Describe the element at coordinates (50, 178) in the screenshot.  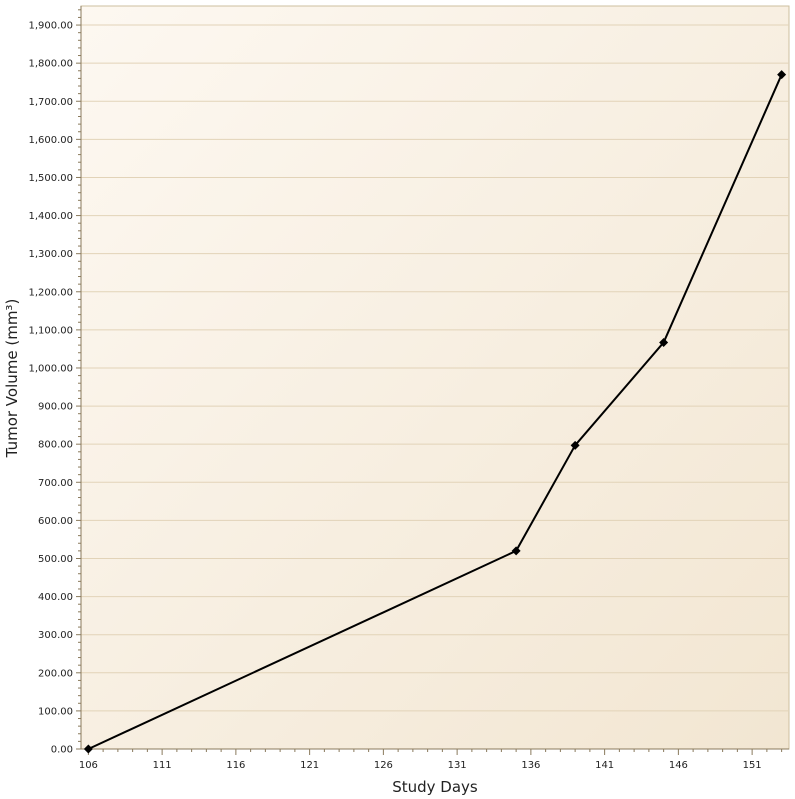
I see `y-tick-label: 1,500.00` at that location.